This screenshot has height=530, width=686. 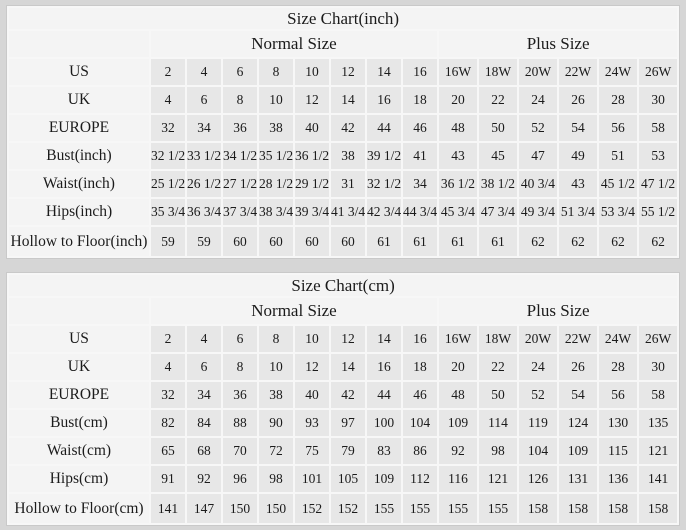 I want to click on size-cell: 8, so click(x=240, y=100).